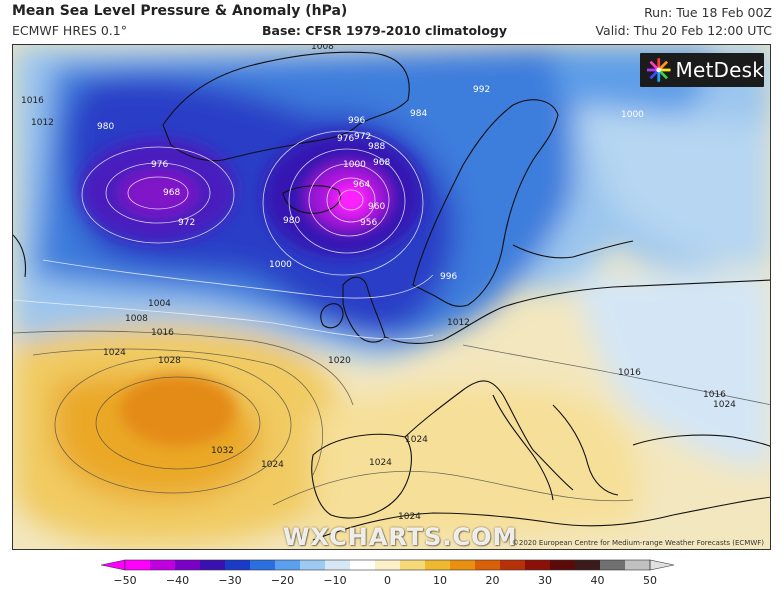 Image resolution: width=784 pixels, height=600 pixels. What do you see at coordinates (719, 70) in the screenshot?
I see `metdesk-logo-text: MetDesk` at bounding box center [719, 70].